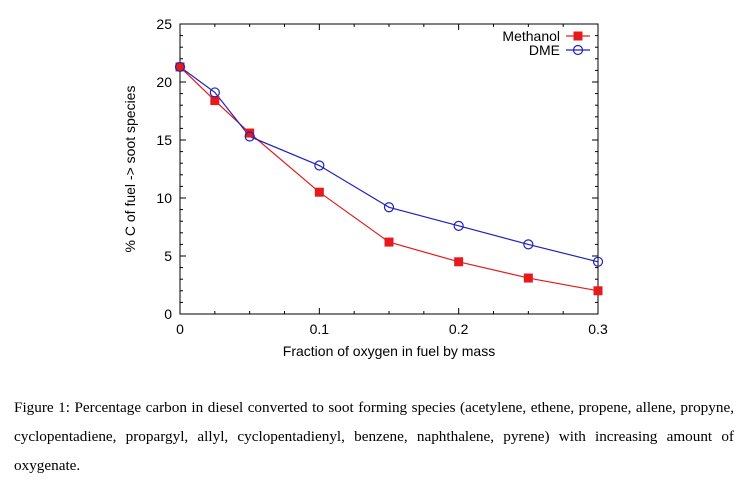  I want to click on y-tick-label: 10, so click(164, 198).